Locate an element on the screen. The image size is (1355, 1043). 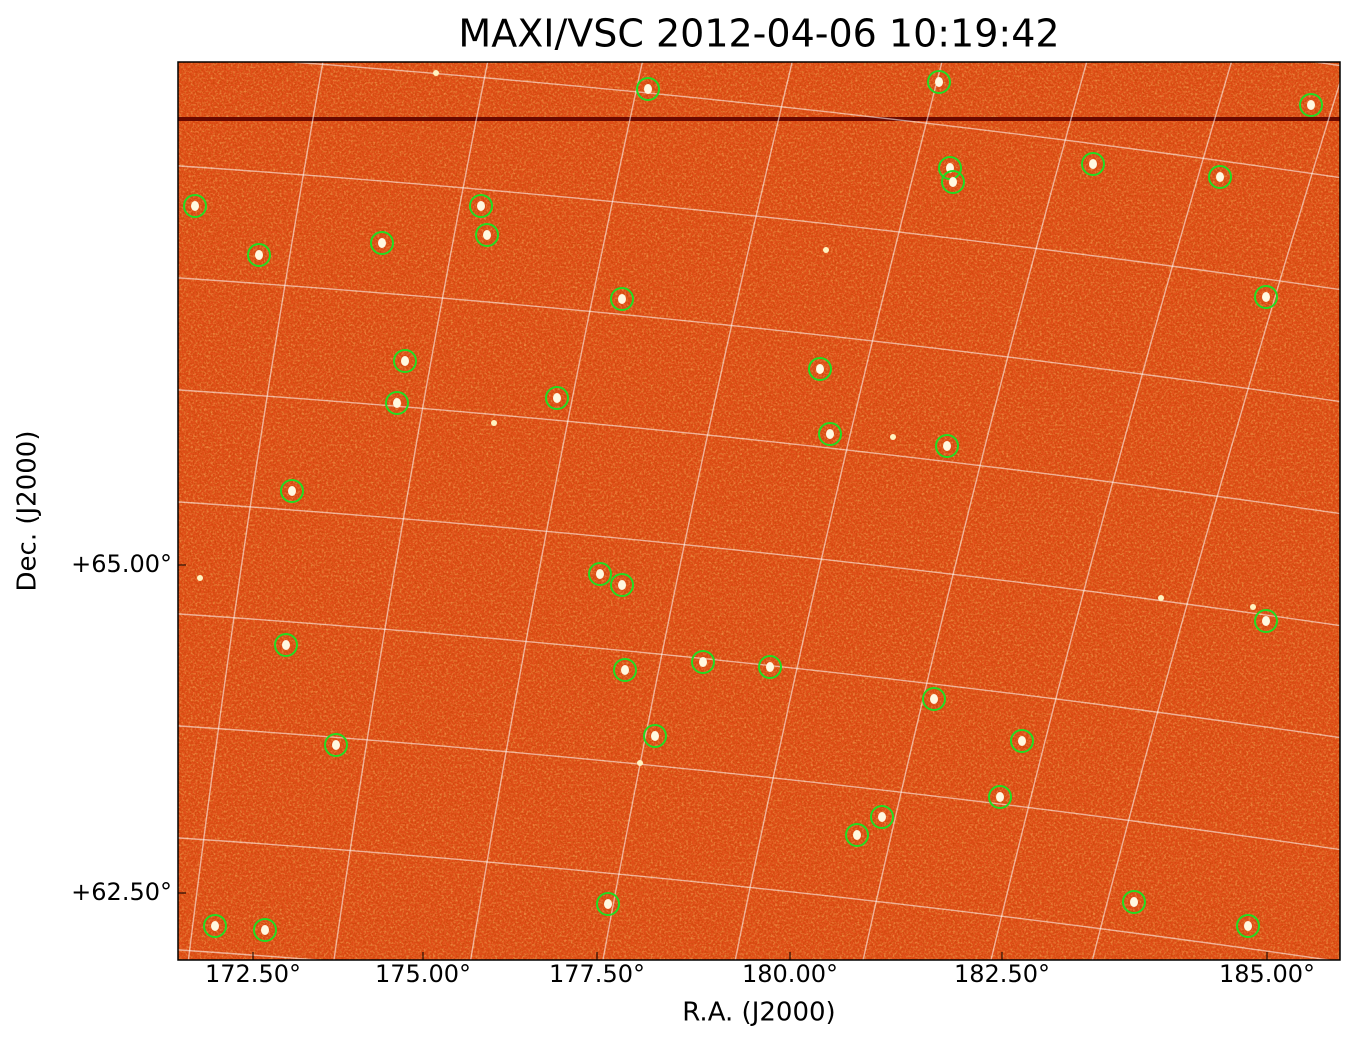
x-tick-label: 175.00° is located at coordinates (423, 974).